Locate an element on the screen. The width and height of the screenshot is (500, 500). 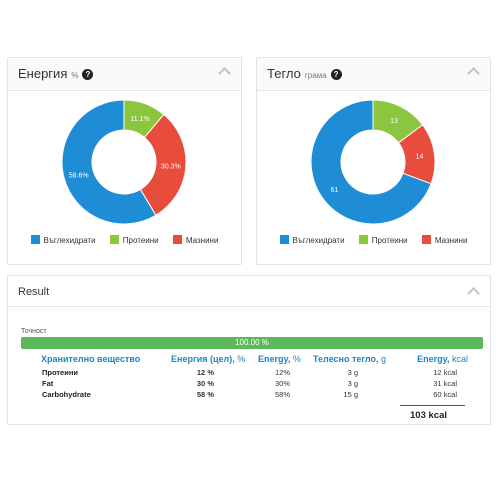
row-target: 58 % is located at coordinates (205, 394).